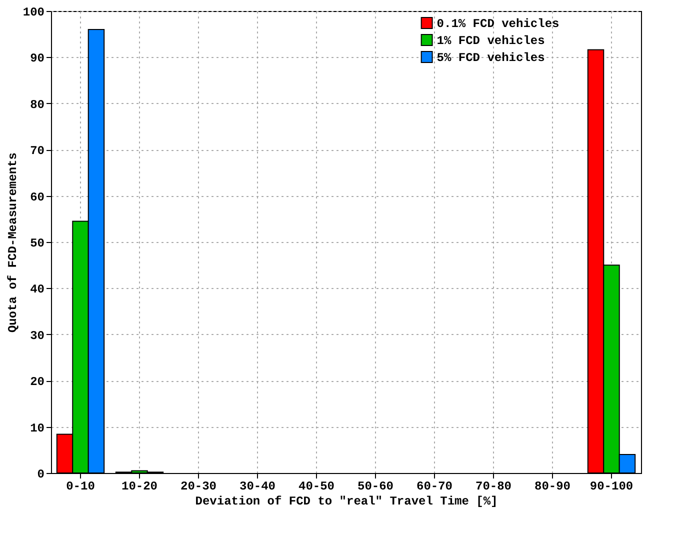 The image size is (686, 536). What do you see at coordinates (37, 243) in the screenshot?
I see `y-tick-label: 50` at bounding box center [37, 243].